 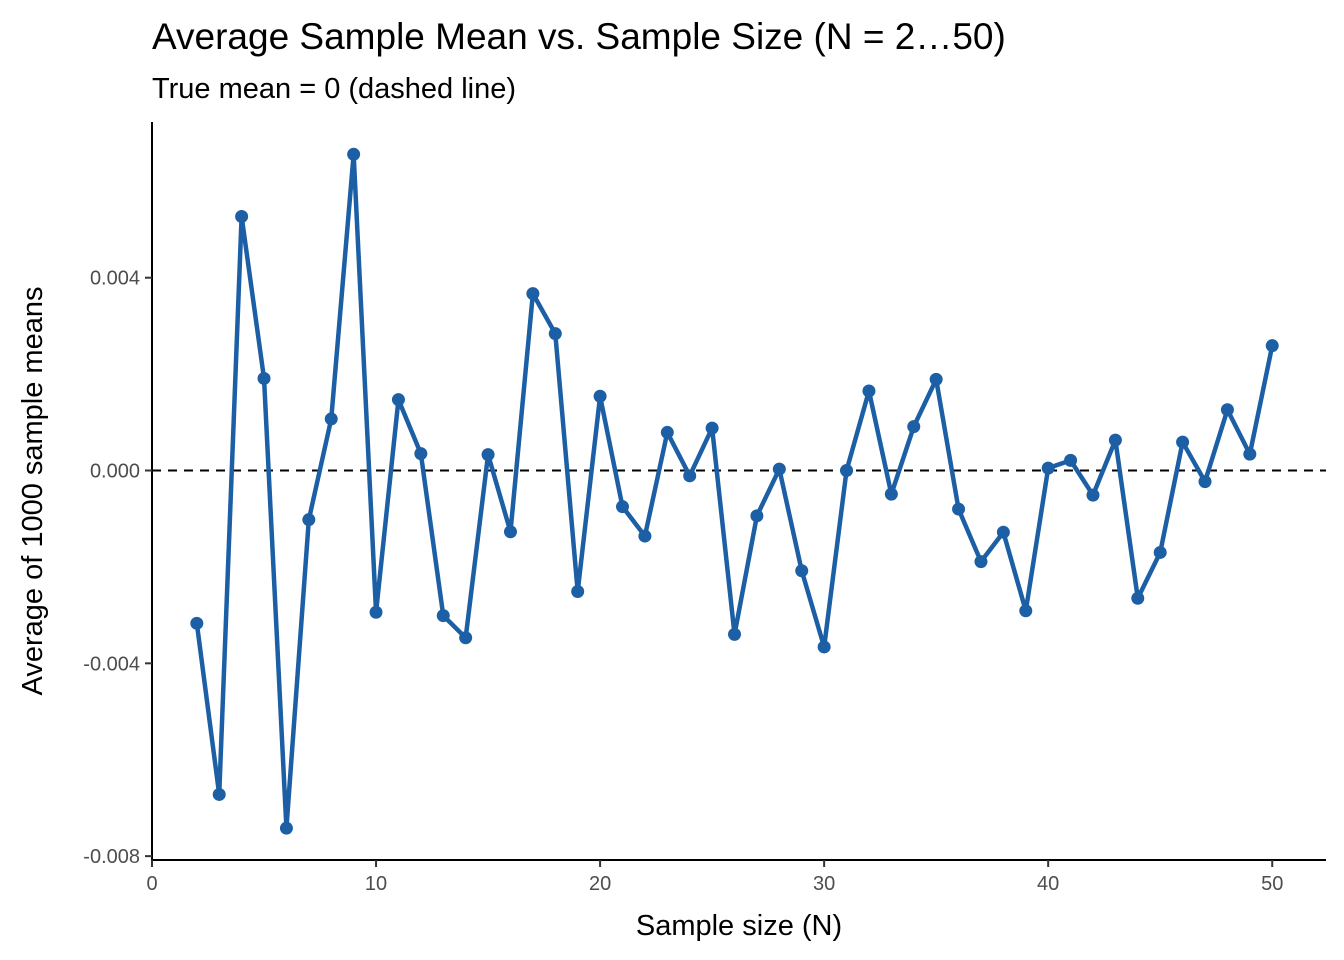 What do you see at coordinates (111, 664) in the screenshot?
I see `y-tick-label: -0.004` at bounding box center [111, 664].